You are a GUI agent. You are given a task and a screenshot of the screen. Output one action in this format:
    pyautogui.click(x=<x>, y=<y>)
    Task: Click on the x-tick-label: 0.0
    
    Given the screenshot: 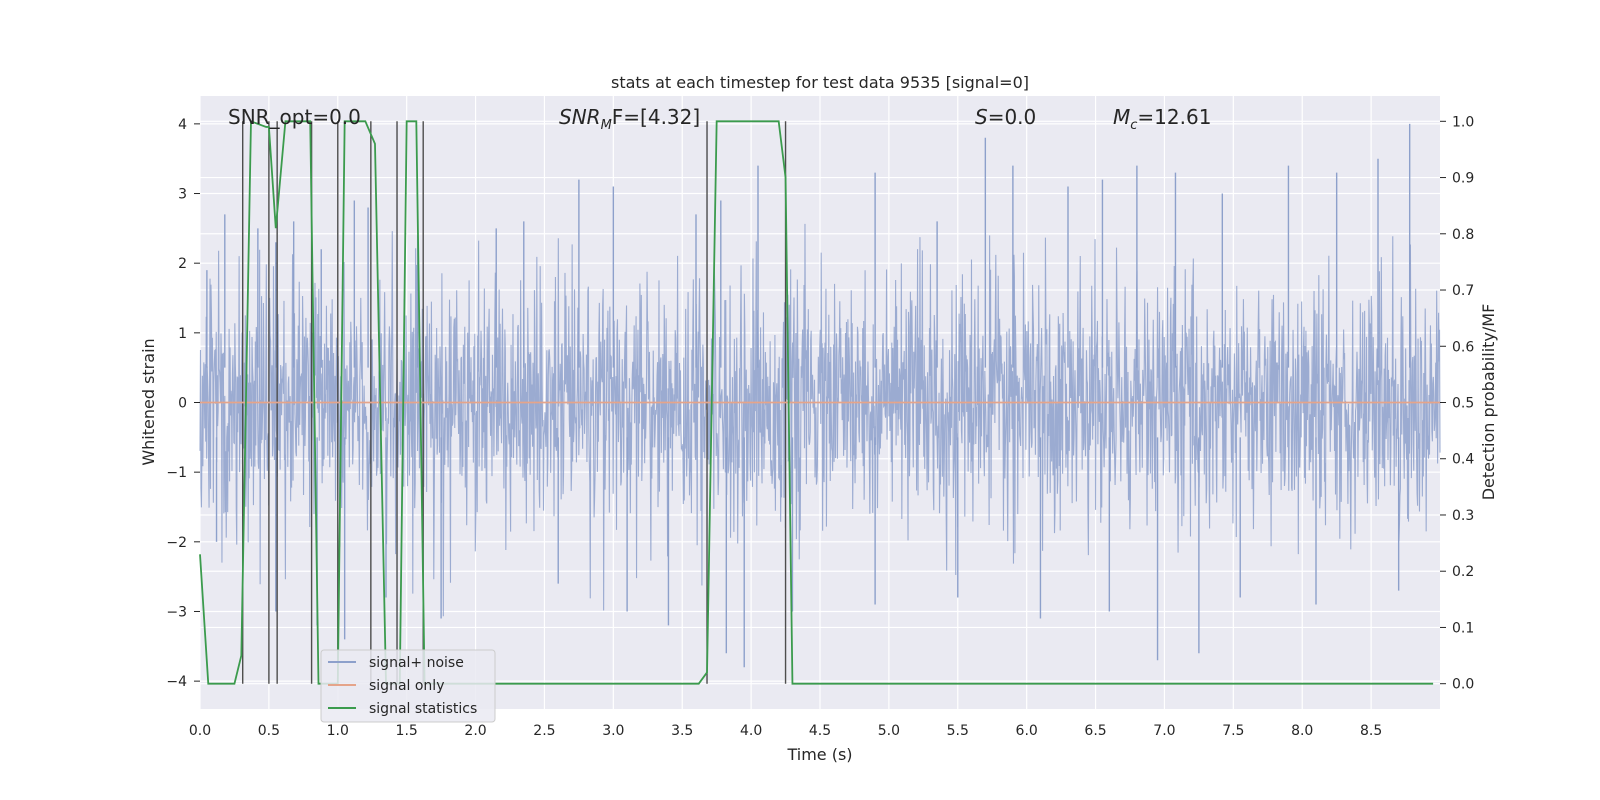 What is the action you would take?
    pyautogui.click(x=200, y=731)
    